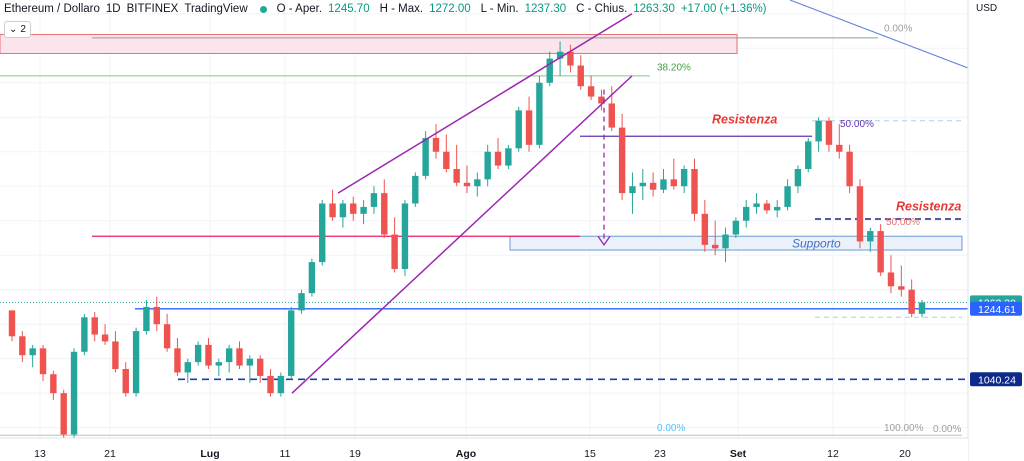 The width and height of the screenshot is (1024, 461). I want to click on resistance-zone, so click(369, 43).